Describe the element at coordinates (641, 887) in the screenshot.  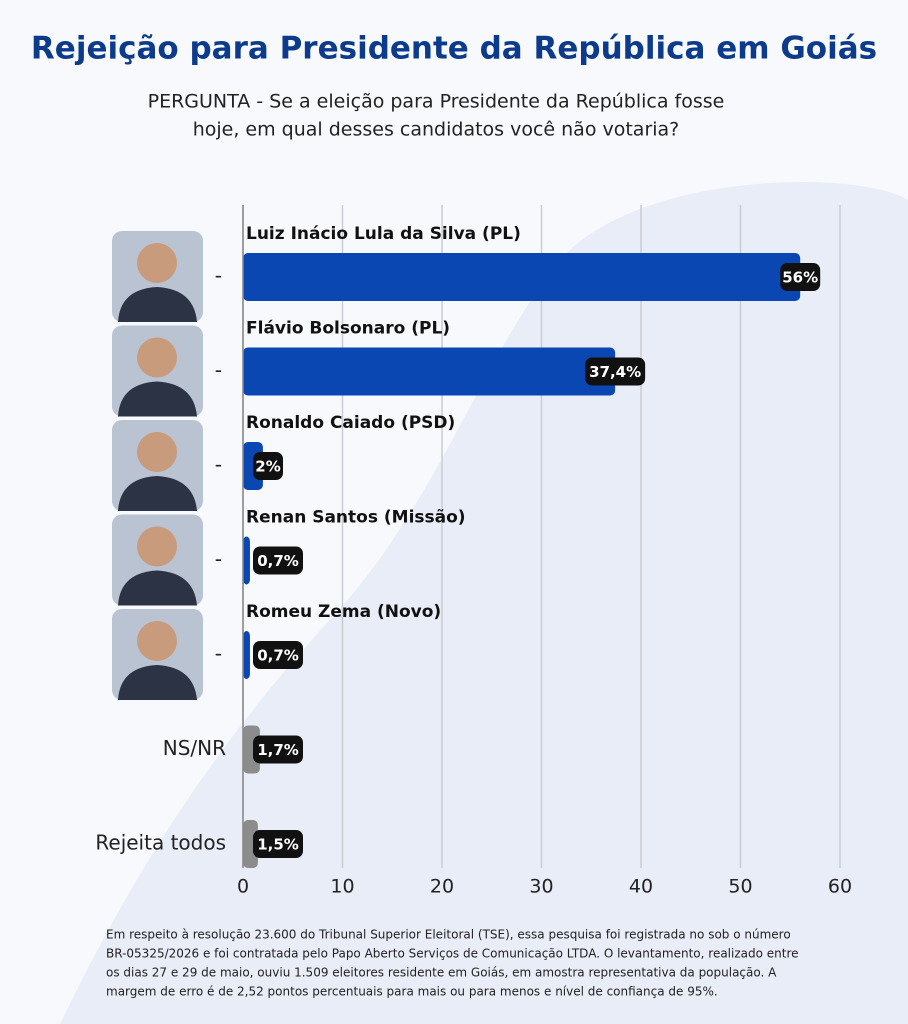
I see `x-tick-label: 40` at that location.